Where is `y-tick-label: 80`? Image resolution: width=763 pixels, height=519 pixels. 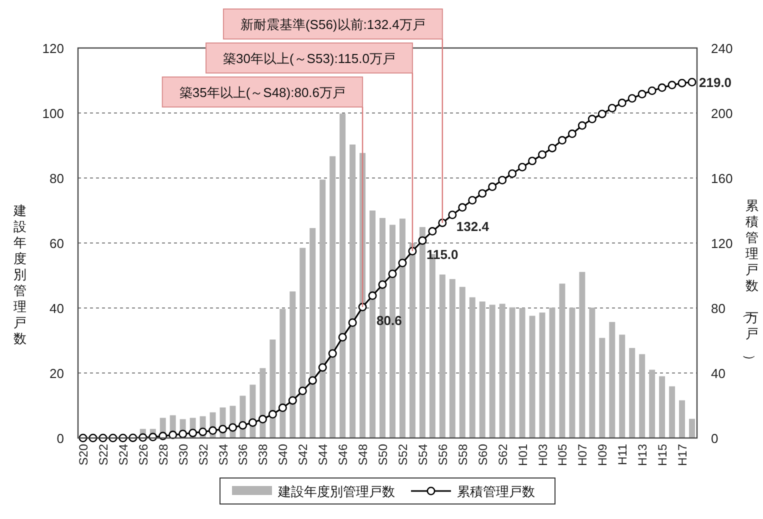 y-tick-label: 80 is located at coordinates (57, 178).